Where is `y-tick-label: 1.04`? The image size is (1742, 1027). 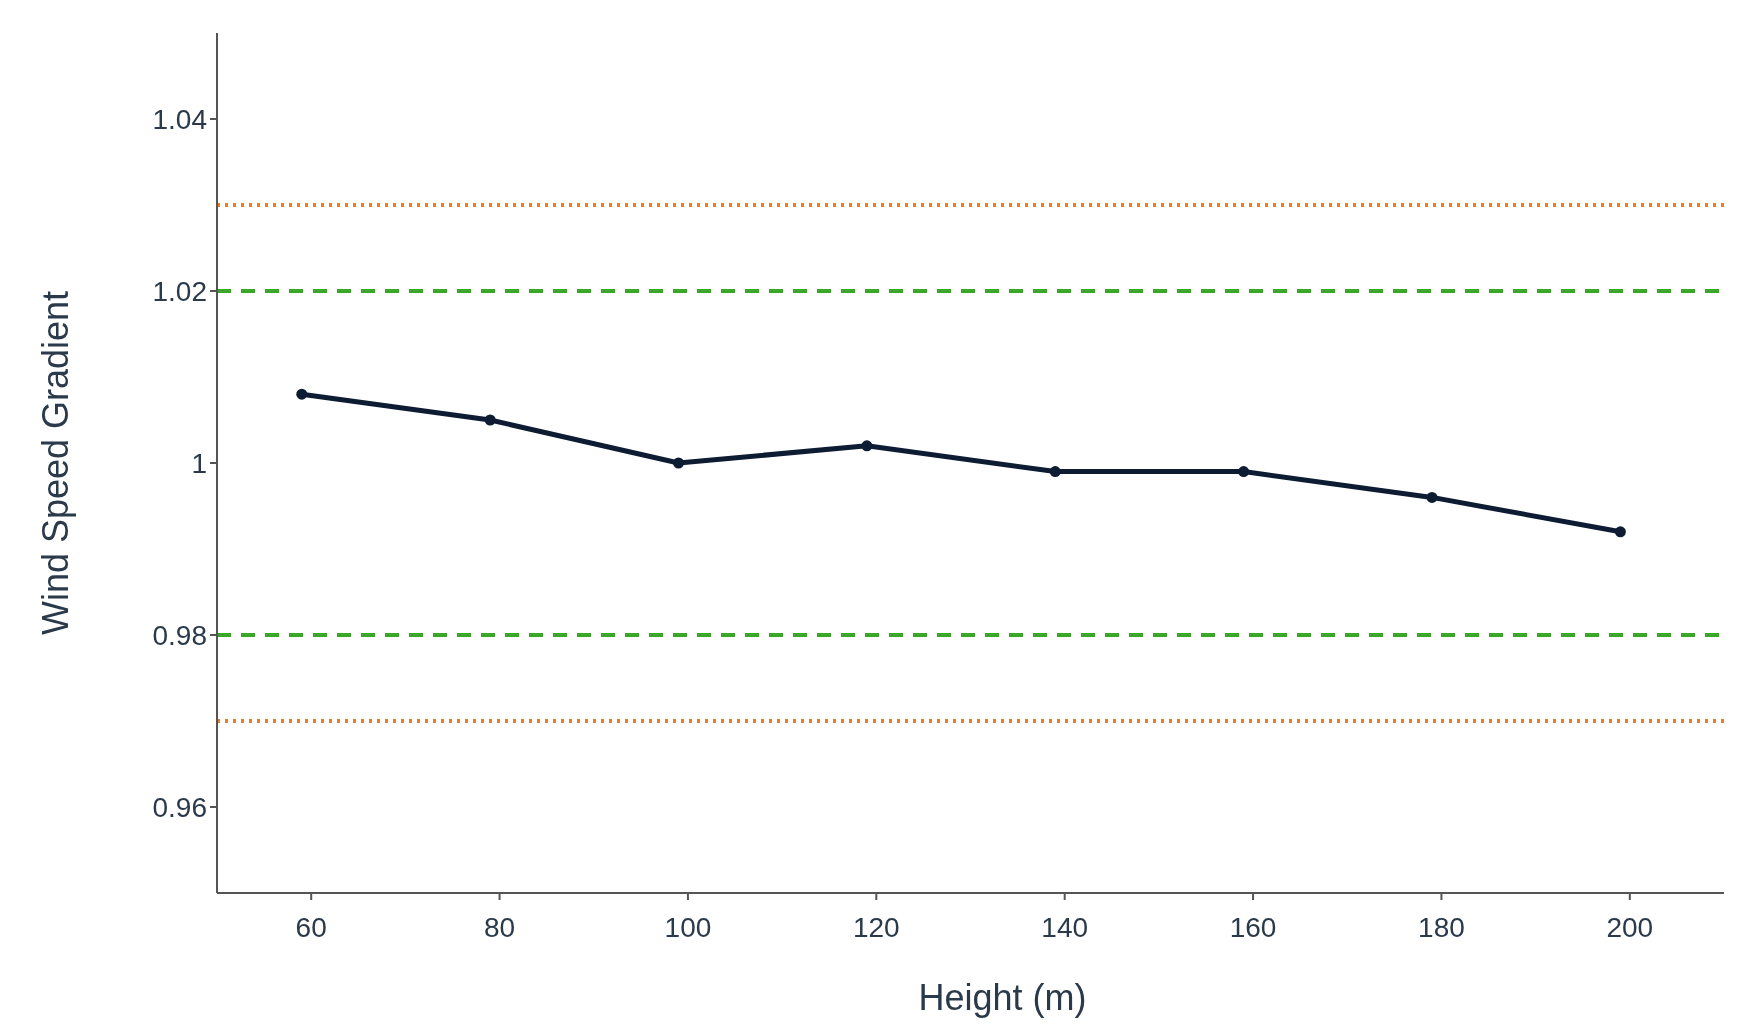 y-tick-label: 1.04 is located at coordinates (179, 119).